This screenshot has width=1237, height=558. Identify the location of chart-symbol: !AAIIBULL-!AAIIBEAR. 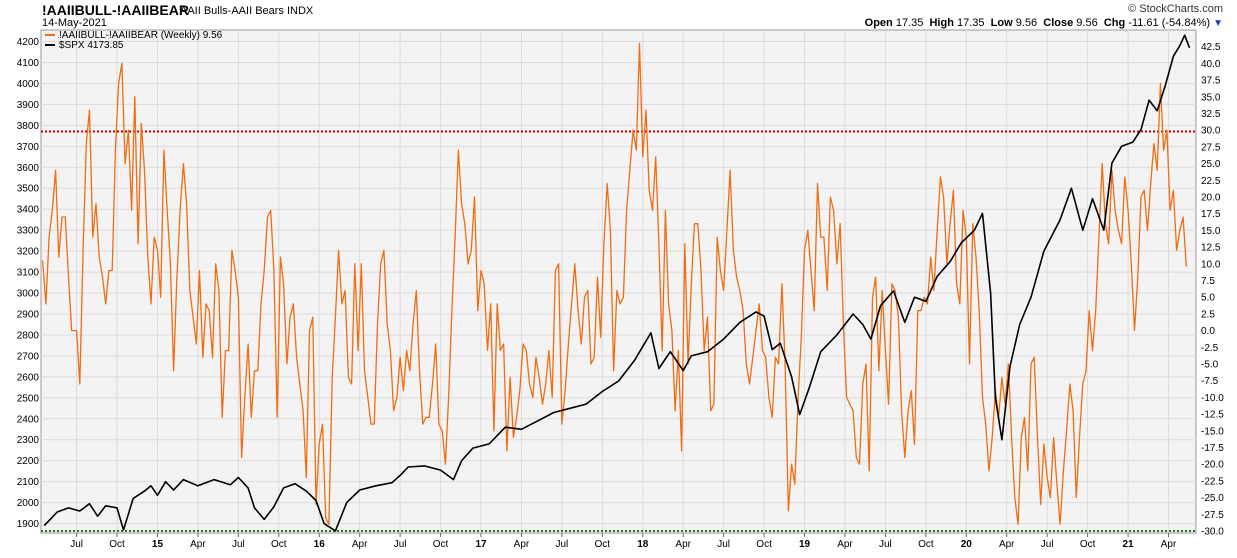
(115, 10).